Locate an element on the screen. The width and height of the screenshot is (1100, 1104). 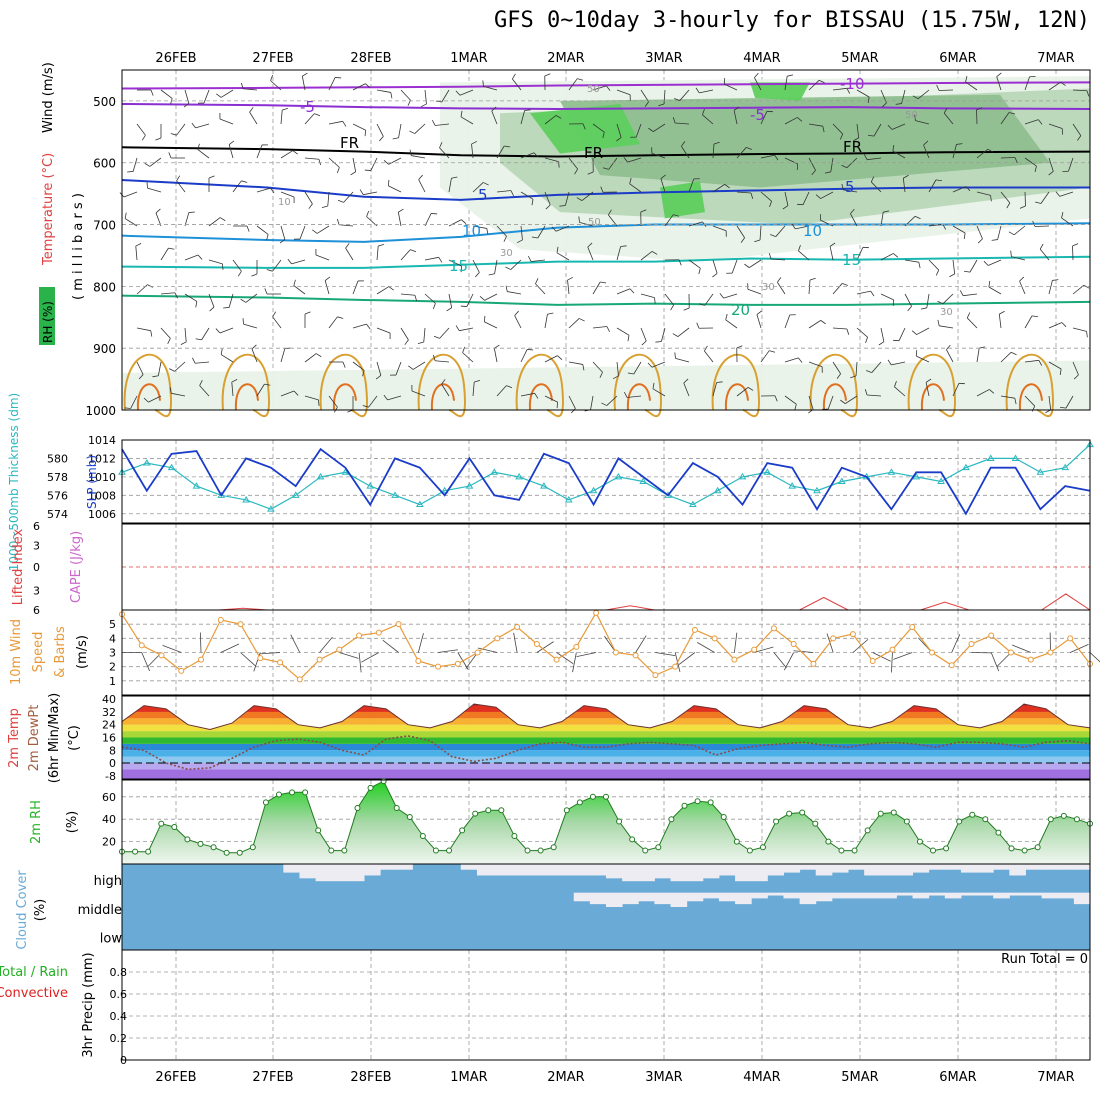
top-date-label: 26FEB is located at coordinates (175, 58).